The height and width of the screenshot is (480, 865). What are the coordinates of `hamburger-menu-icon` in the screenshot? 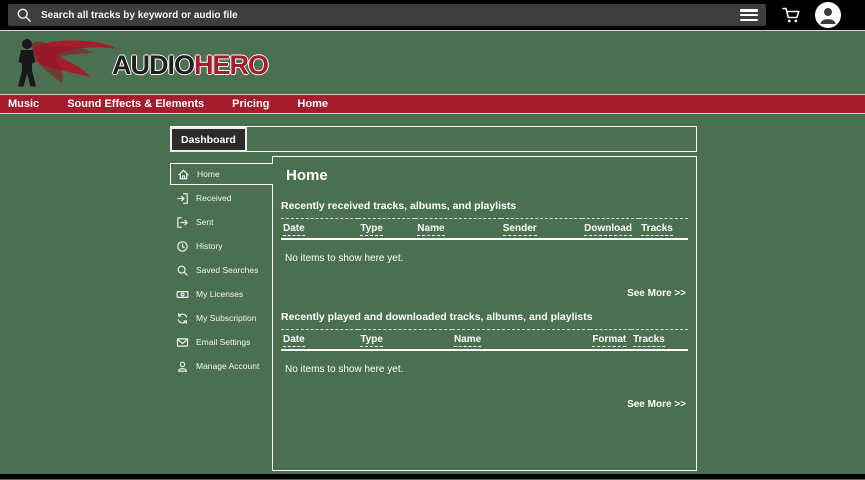 It's located at (749, 15).